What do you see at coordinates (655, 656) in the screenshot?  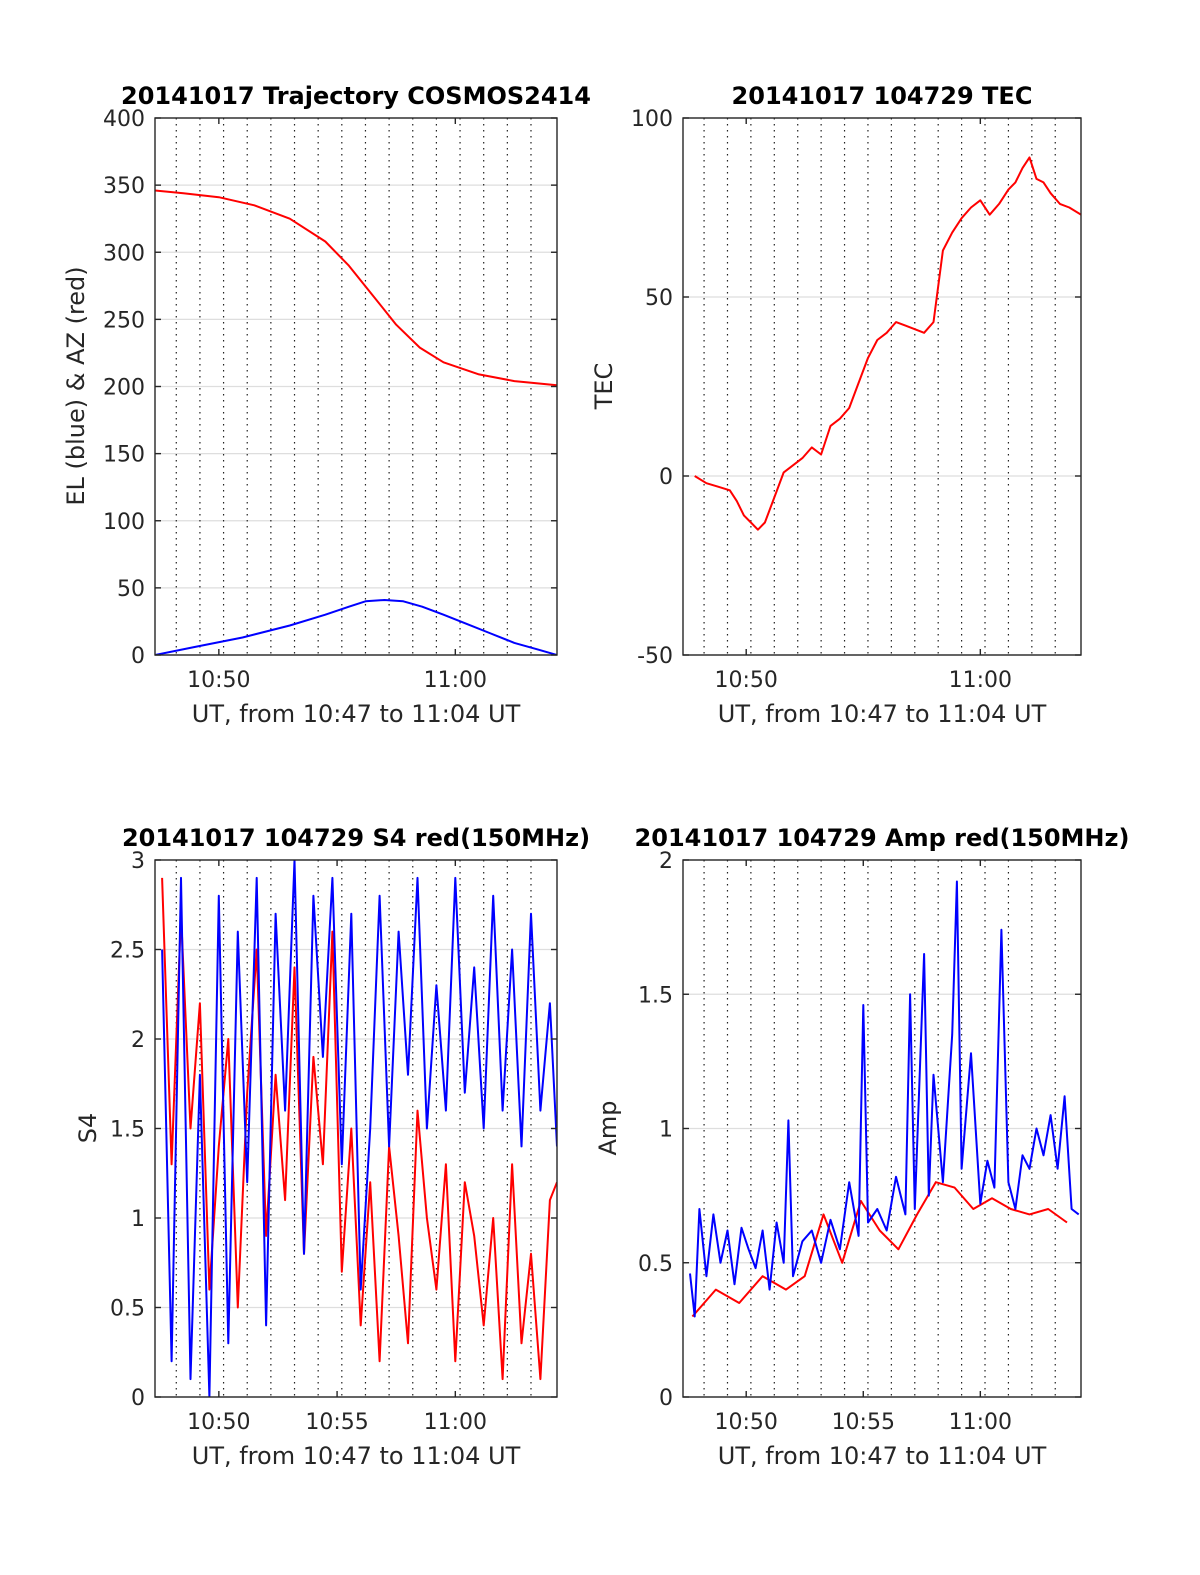 I see `tec-y-tick-label: -50` at bounding box center [655, 656].